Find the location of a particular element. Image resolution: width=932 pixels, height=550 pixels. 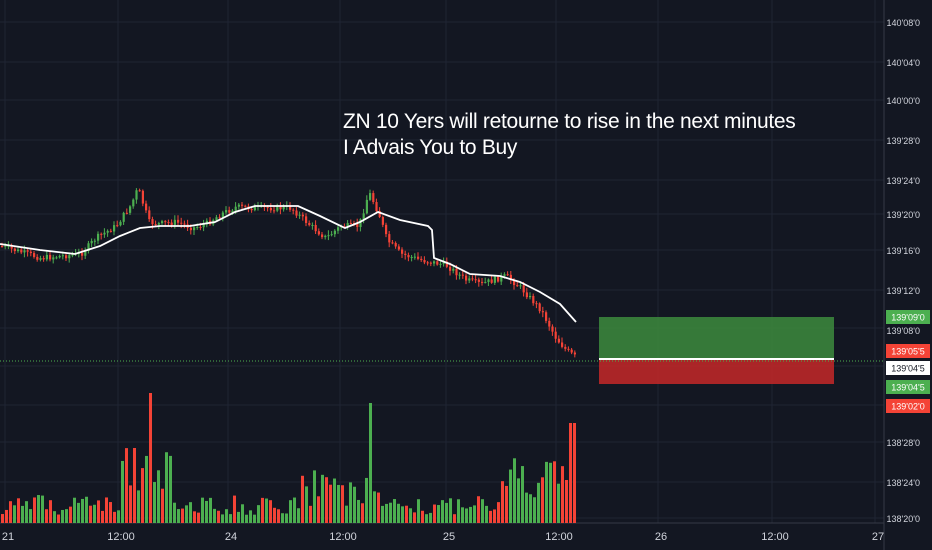

price-axis-label: 138'20'0 is located at coordinates (903, 519).